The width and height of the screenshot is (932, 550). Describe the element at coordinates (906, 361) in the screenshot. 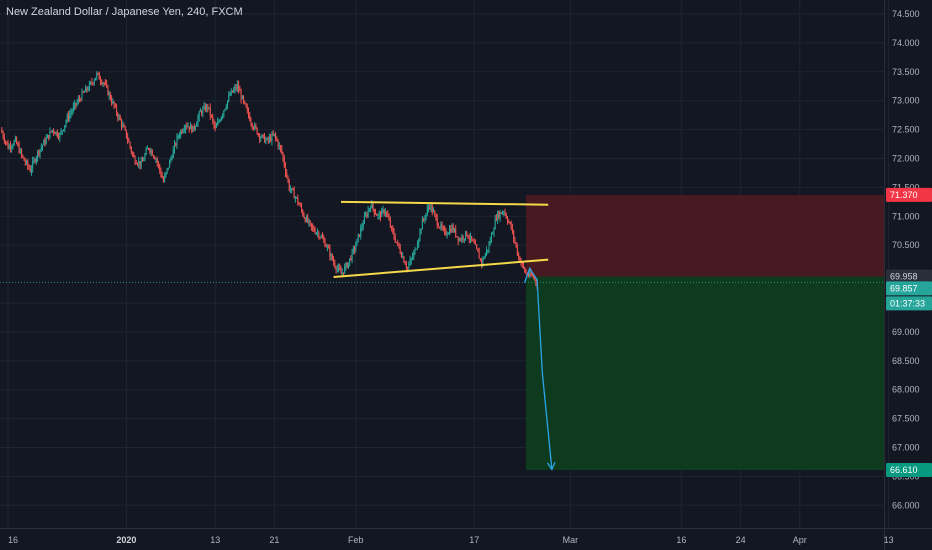

I see `price-axis-label: 68.500` at that location.